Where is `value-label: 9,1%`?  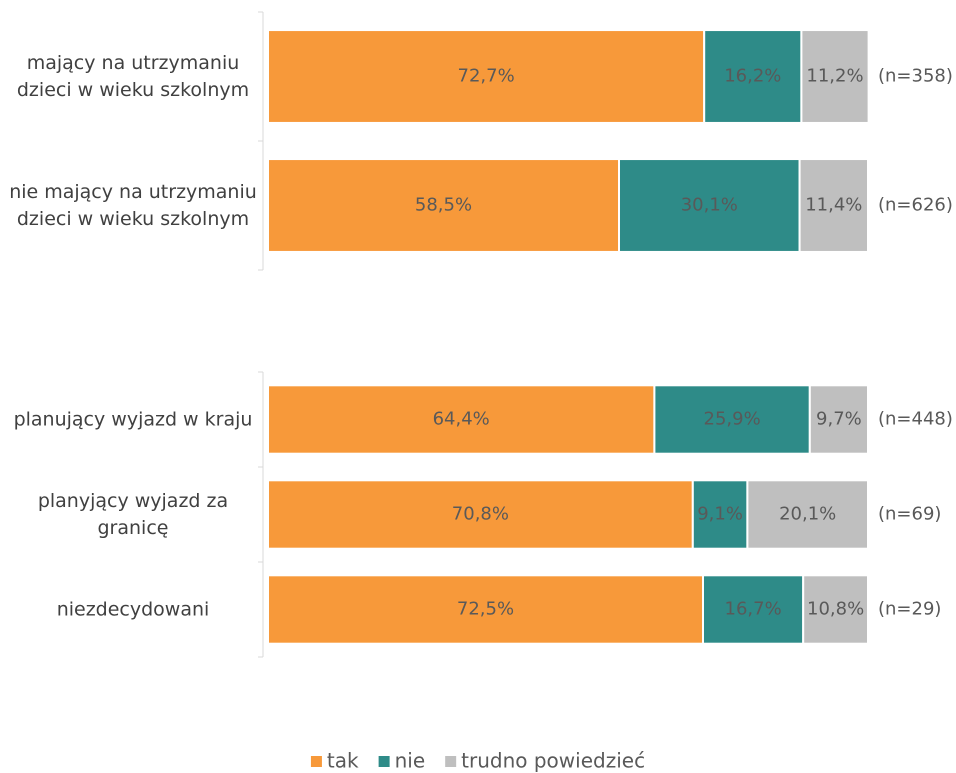 value-label: 9,1% is located at coordinates (720, 514).